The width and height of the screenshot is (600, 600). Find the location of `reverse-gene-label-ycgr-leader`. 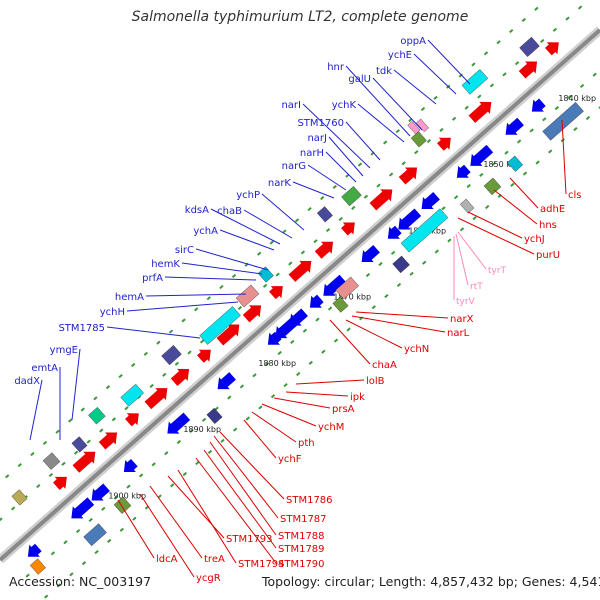

reverse-gene-label-ycgr-leader is located at coordinates (167, 535).